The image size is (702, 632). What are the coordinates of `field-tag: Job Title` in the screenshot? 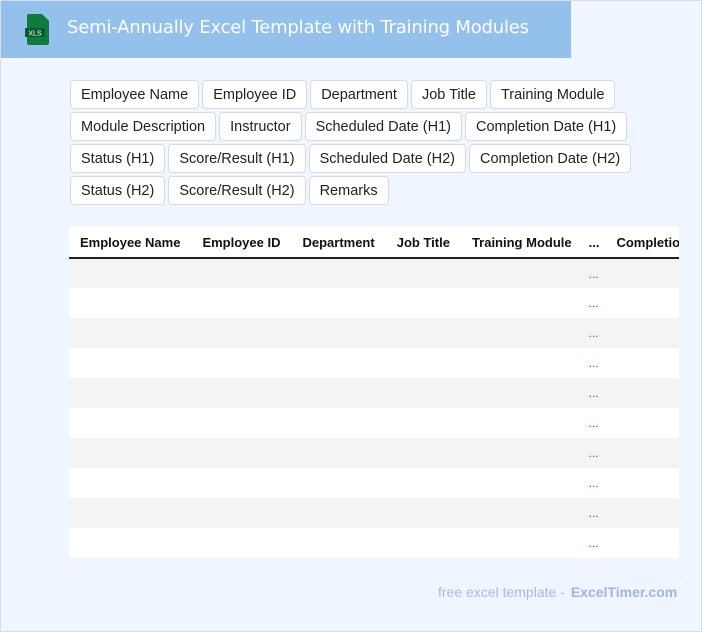 It's located at (448, 94).